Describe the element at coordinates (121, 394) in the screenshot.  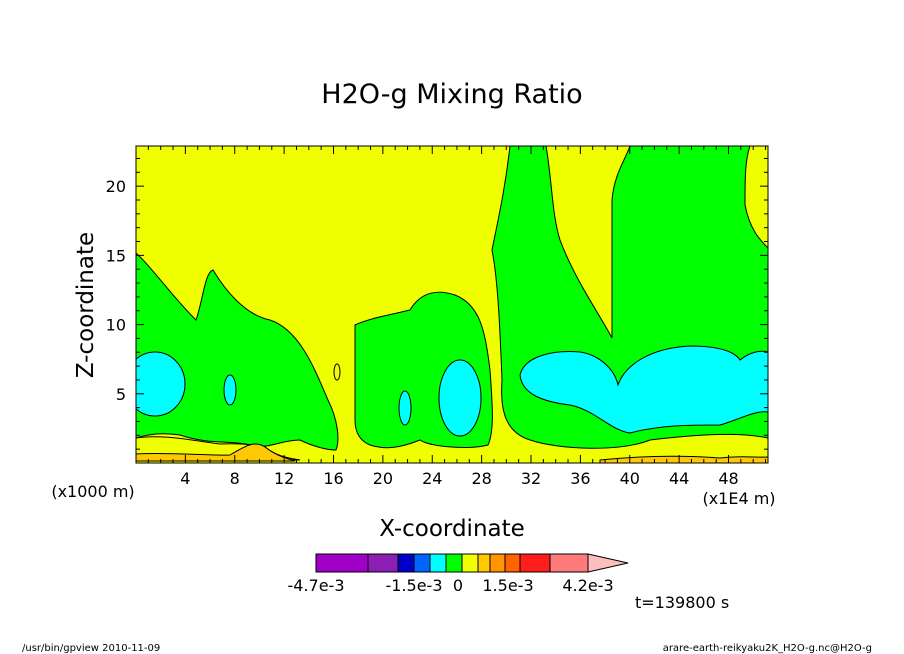
I see `y-tick-label: 5` at that location.